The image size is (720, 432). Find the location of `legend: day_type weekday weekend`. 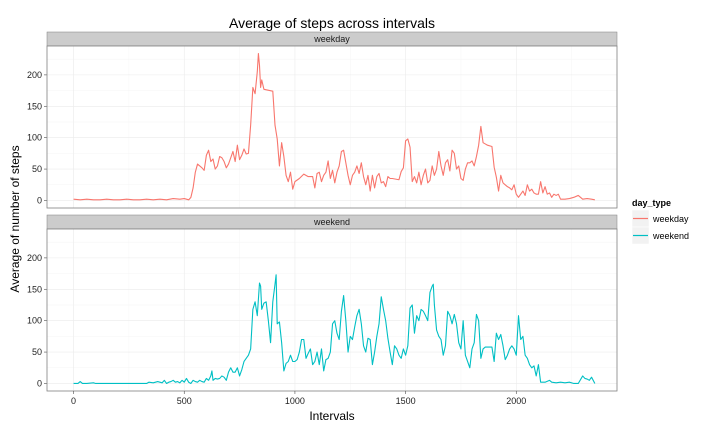

legend: day_type weekday weekend is located at coordinates (660, 221).